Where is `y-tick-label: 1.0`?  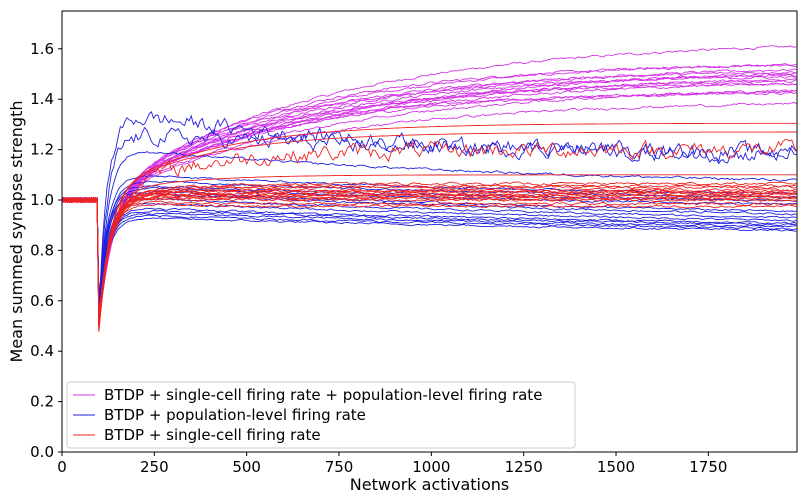
y-tick-label: 1.0 is located at coordinates (42, 200).